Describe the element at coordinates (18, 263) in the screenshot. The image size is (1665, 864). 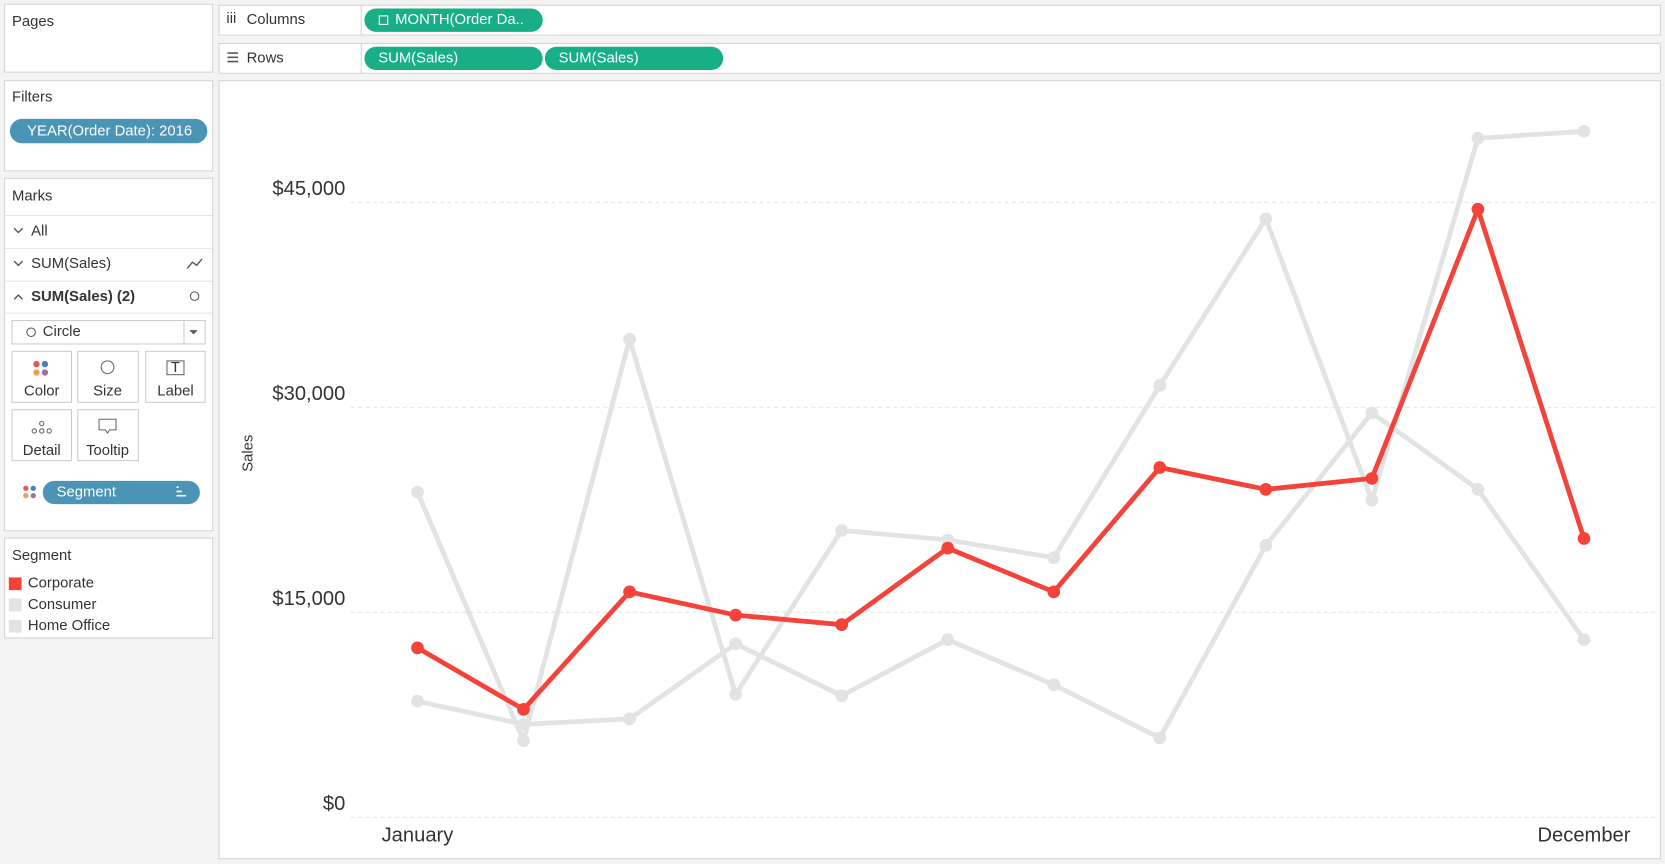
I see `chevrons` at that location.